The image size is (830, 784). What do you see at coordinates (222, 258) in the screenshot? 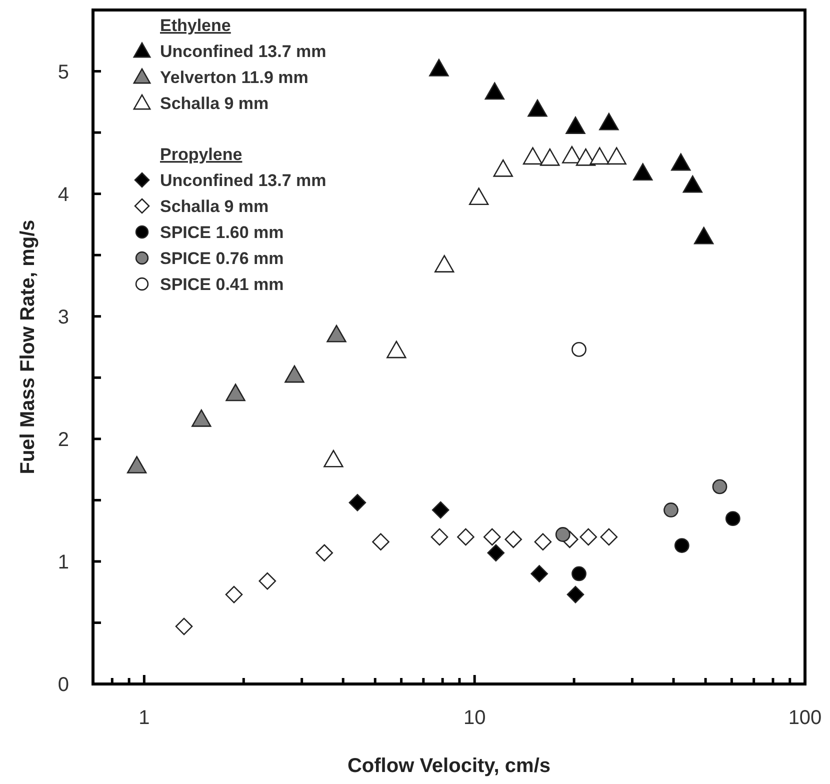
I see `legend-label: SPICE 0.76 mm` at bounding box center [222, 258].